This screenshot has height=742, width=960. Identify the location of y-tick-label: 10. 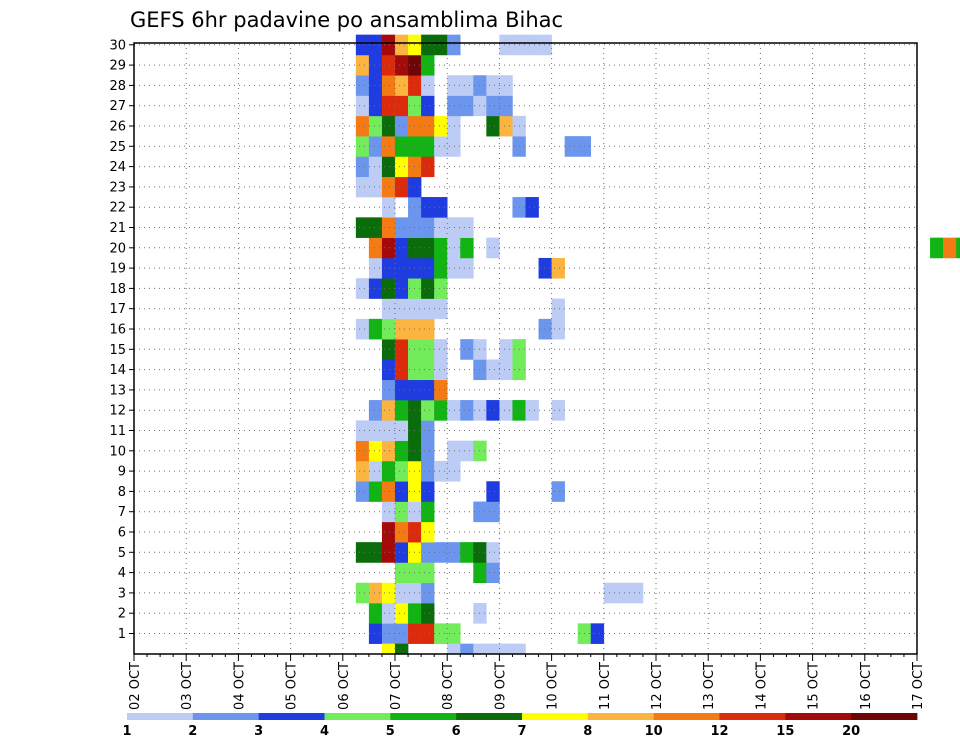
(117, 451).